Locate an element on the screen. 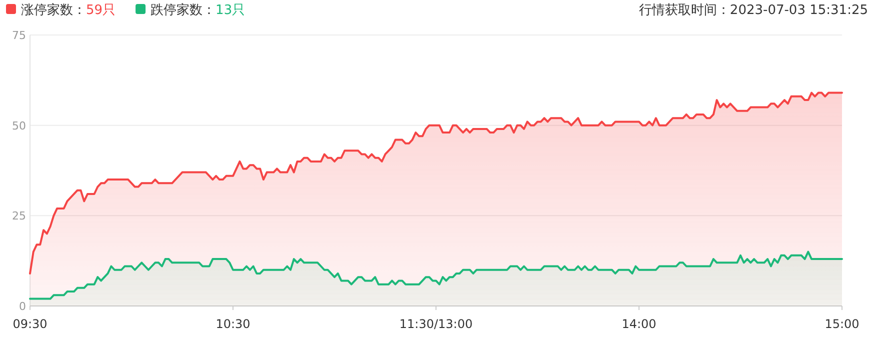 The image size is (872, 341). y-tick-label: 25 is located at coordinates (19, 216).